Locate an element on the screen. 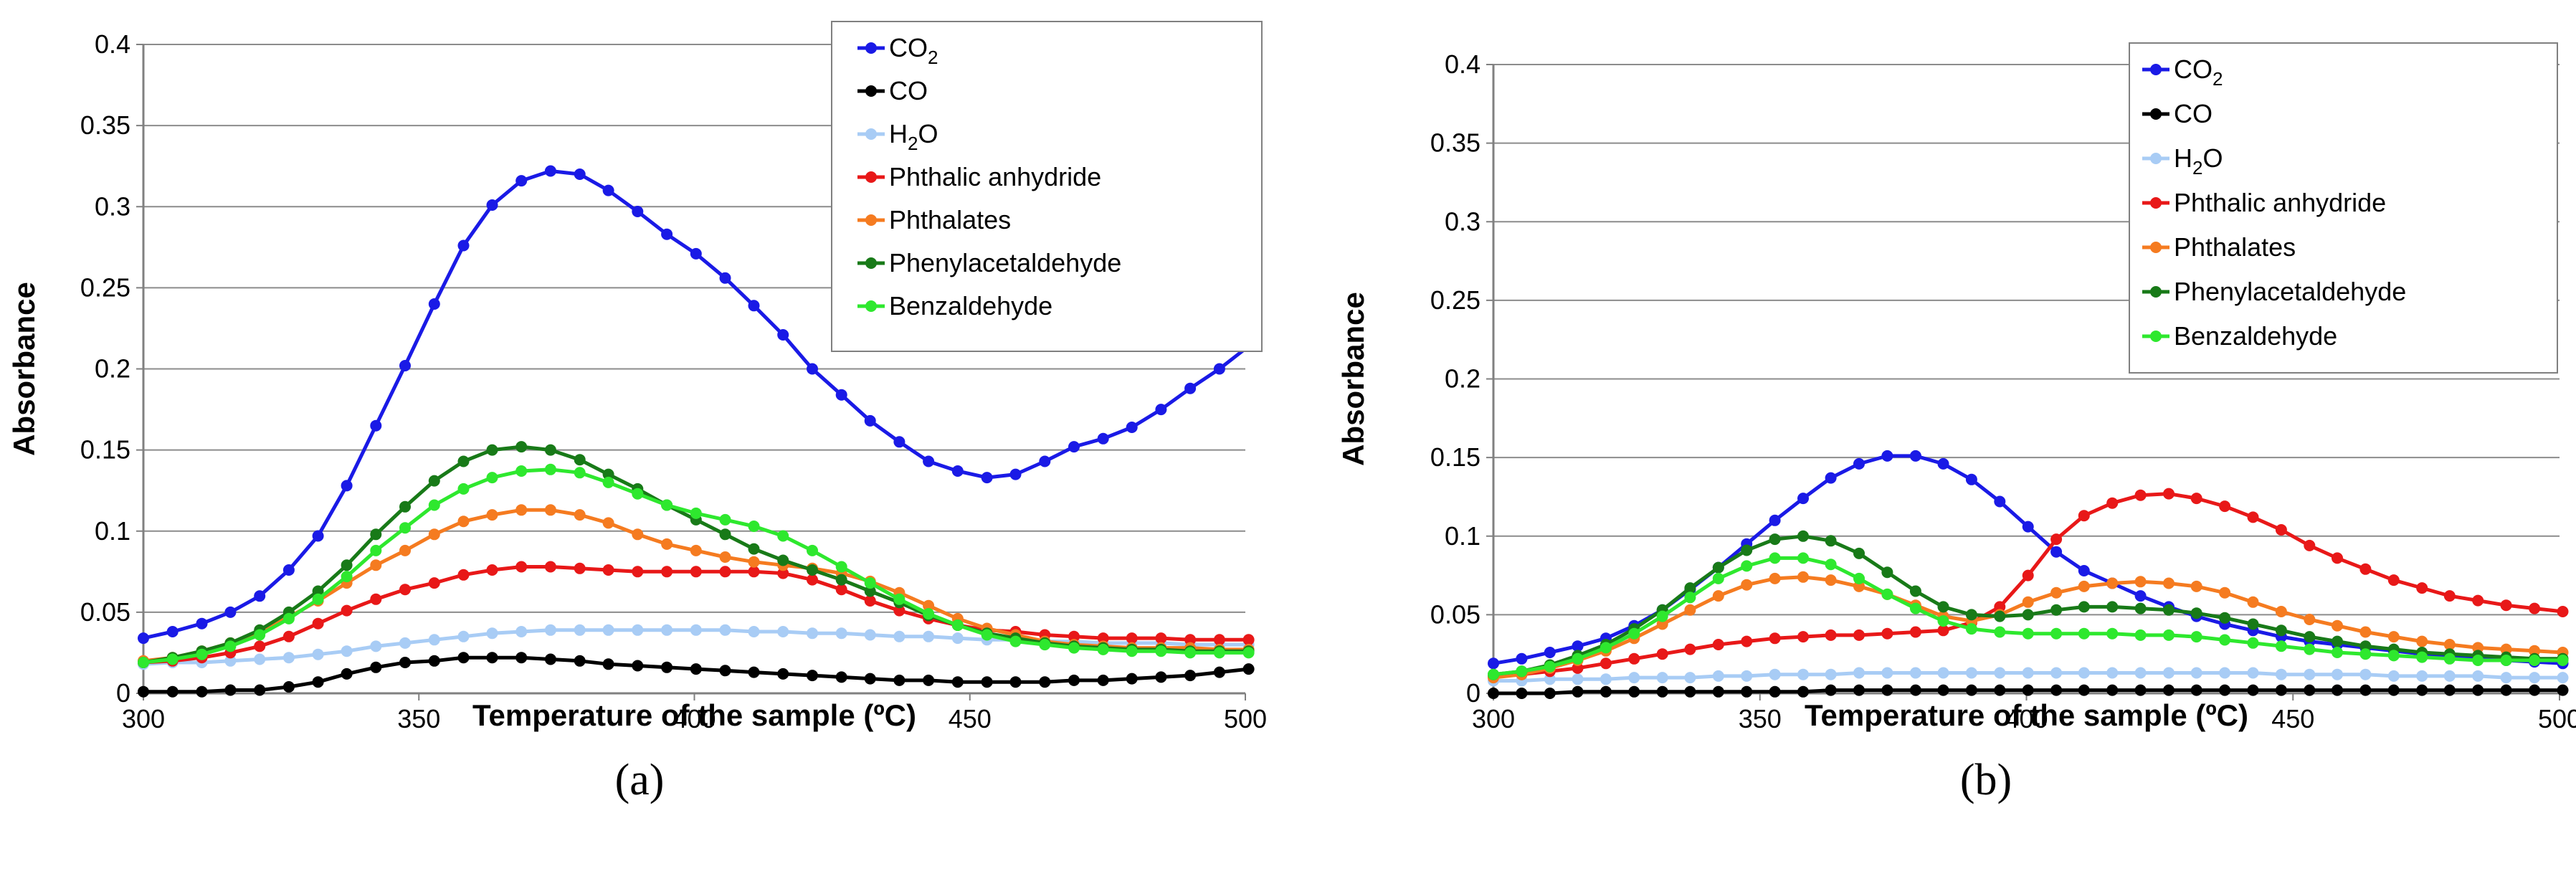 The height and width of the screenshot is (874, 2576). y-tick-label: 0.15 is located at coordinates (105, 450).